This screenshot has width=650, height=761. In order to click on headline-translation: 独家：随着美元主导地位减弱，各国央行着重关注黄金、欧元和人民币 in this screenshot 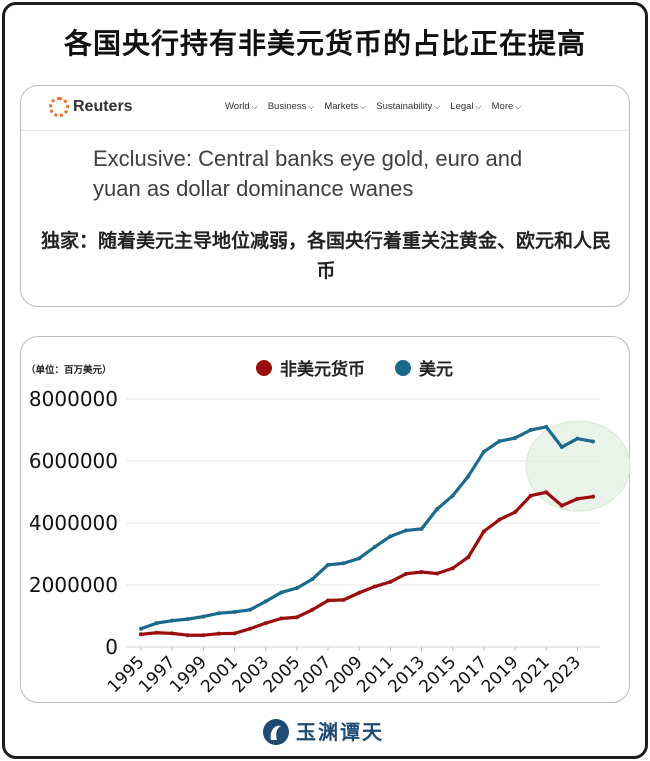, I will do `click(325, 256)`.